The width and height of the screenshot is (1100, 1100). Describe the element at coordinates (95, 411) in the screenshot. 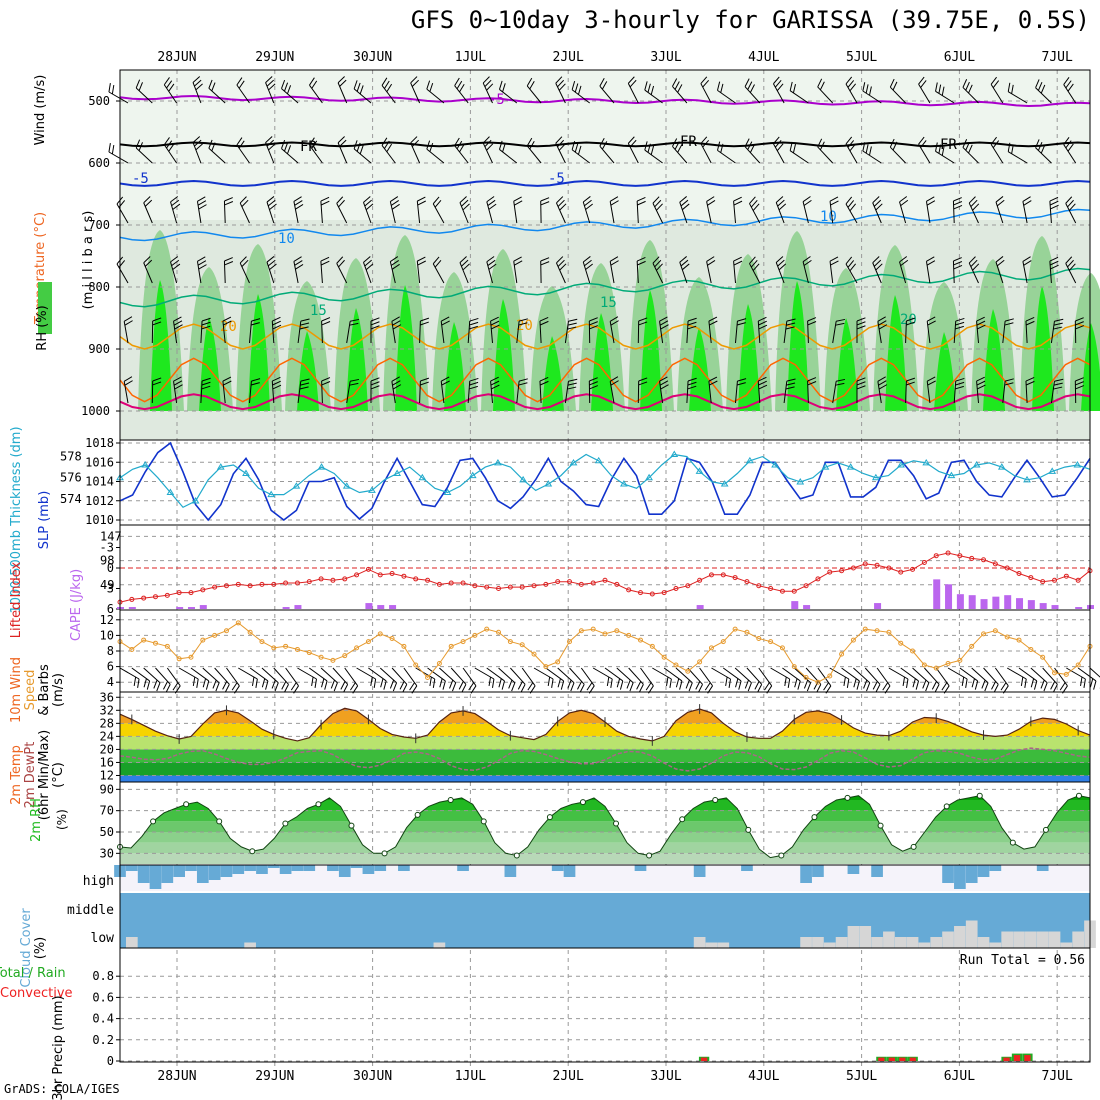

I see `cross-section-tick-label: 1000` at that location.